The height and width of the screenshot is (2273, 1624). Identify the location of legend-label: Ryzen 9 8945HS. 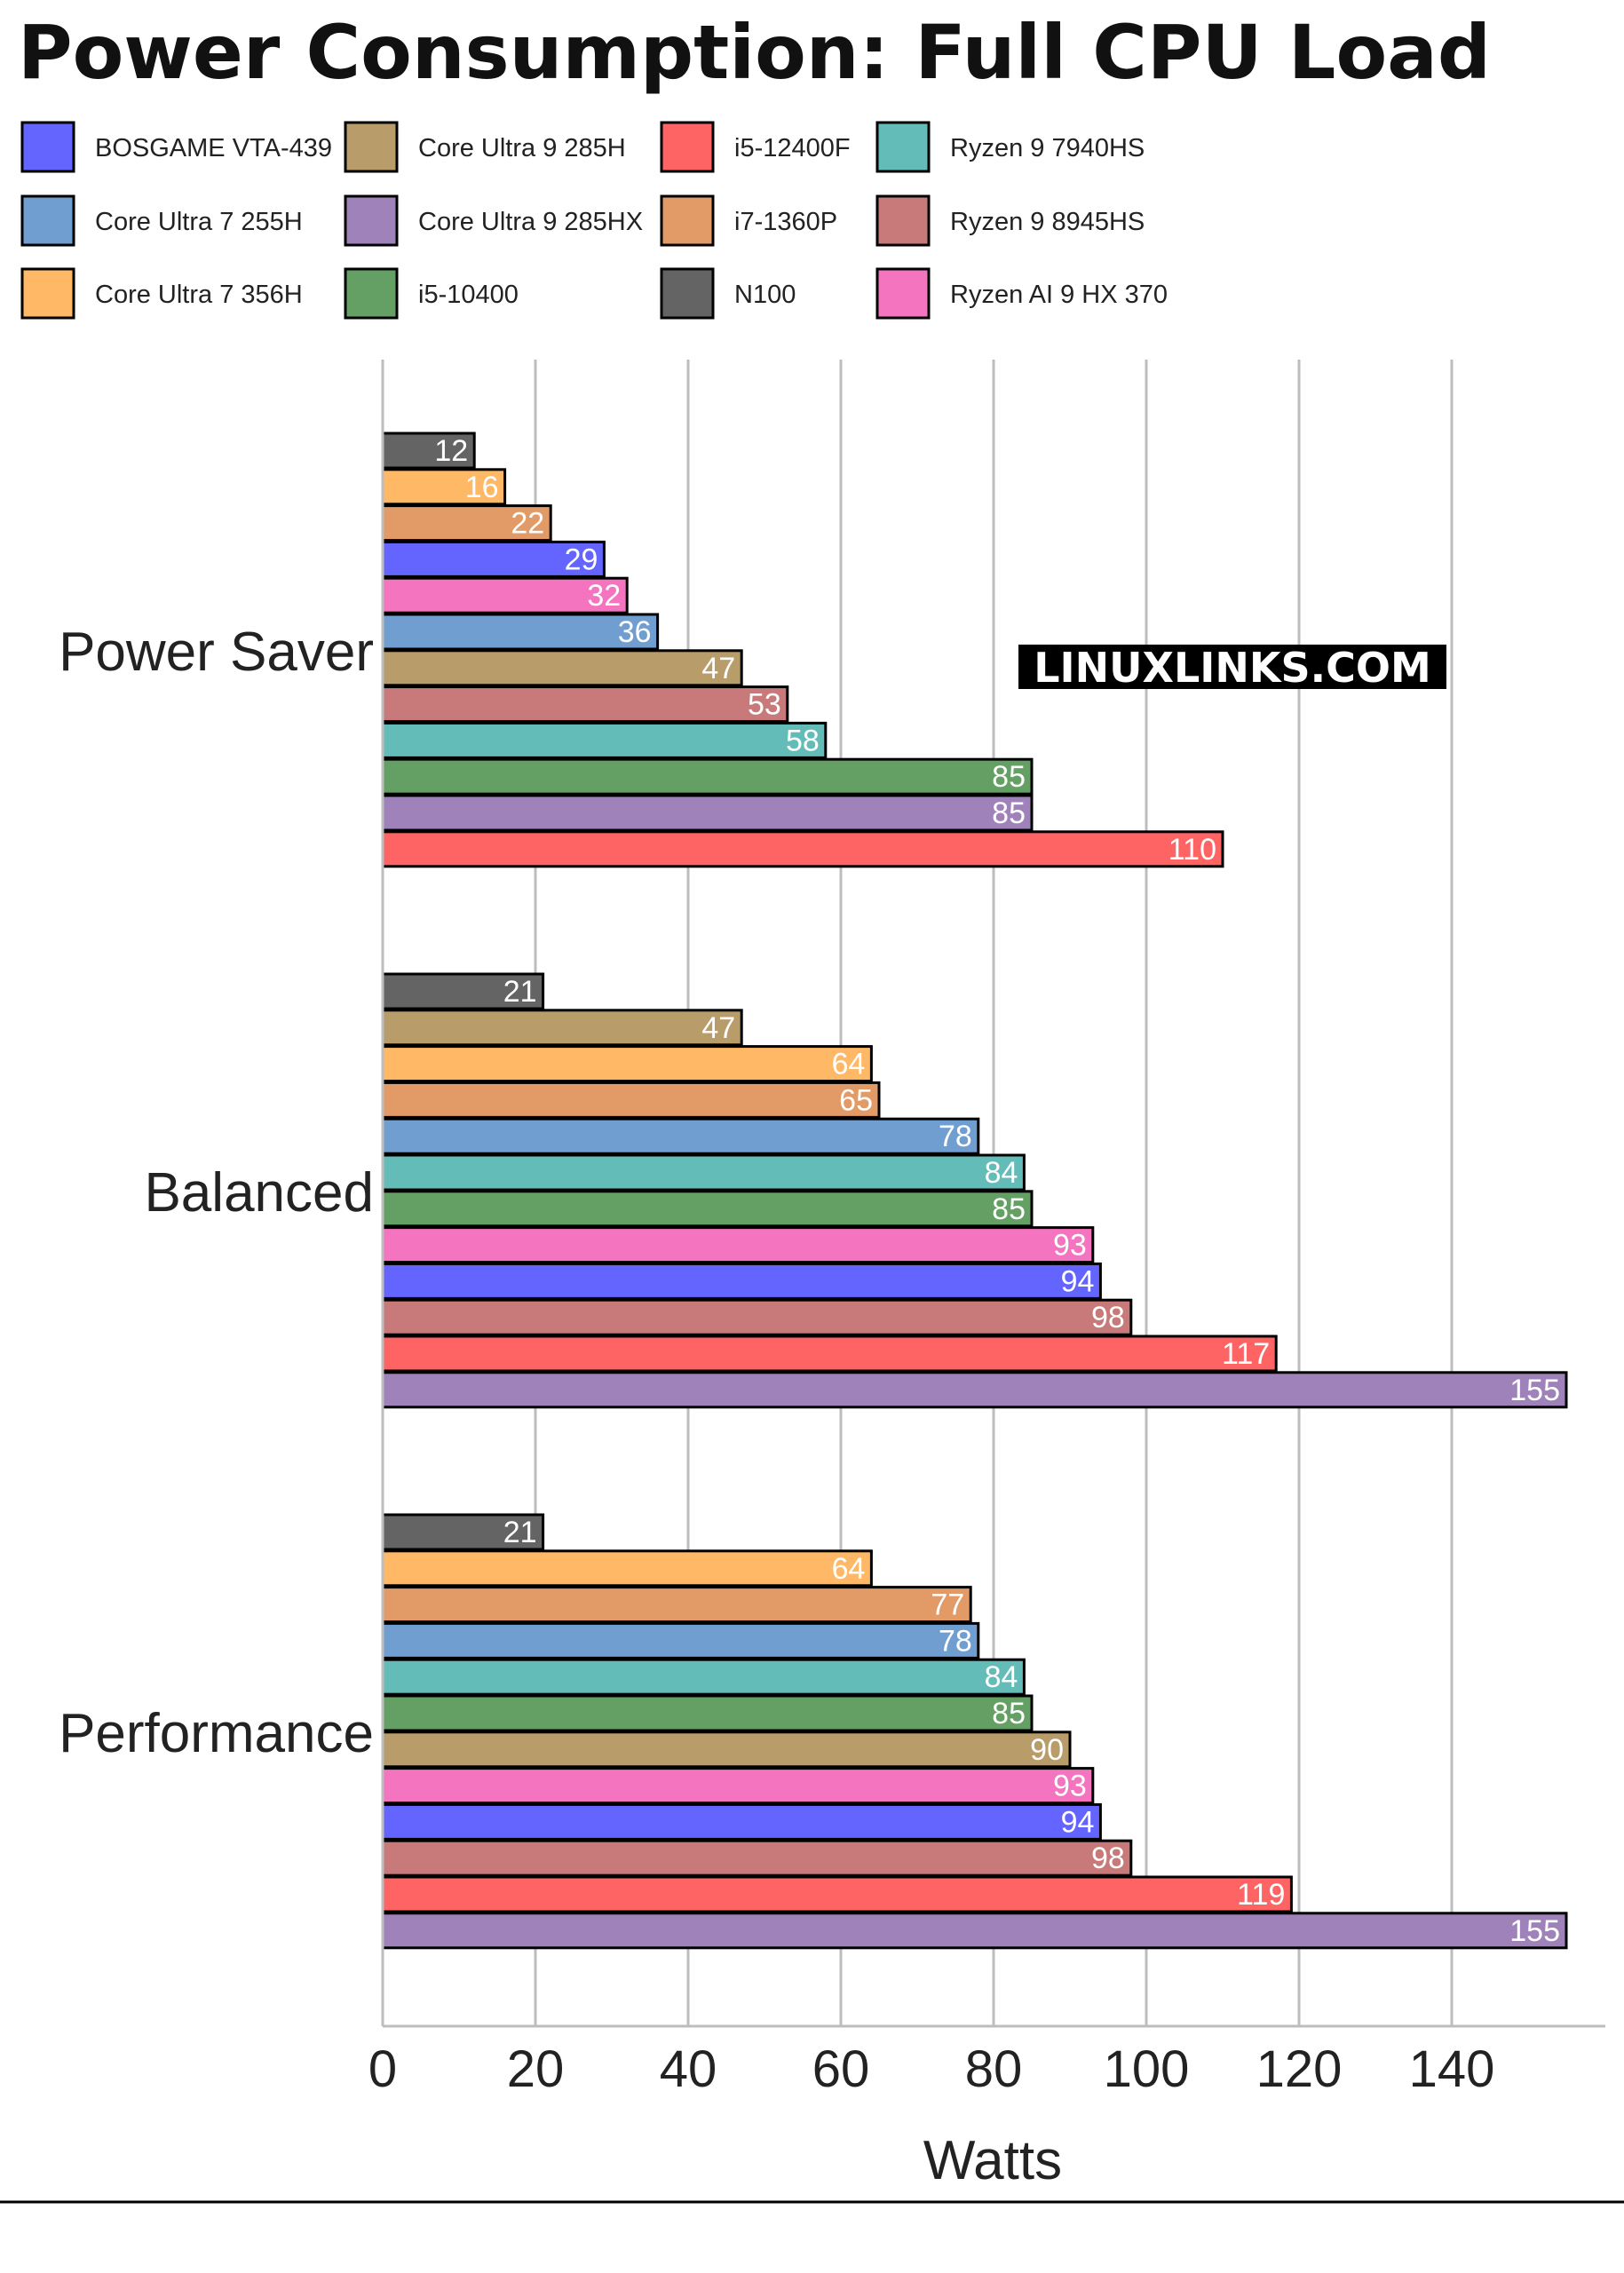
(1047, 222).